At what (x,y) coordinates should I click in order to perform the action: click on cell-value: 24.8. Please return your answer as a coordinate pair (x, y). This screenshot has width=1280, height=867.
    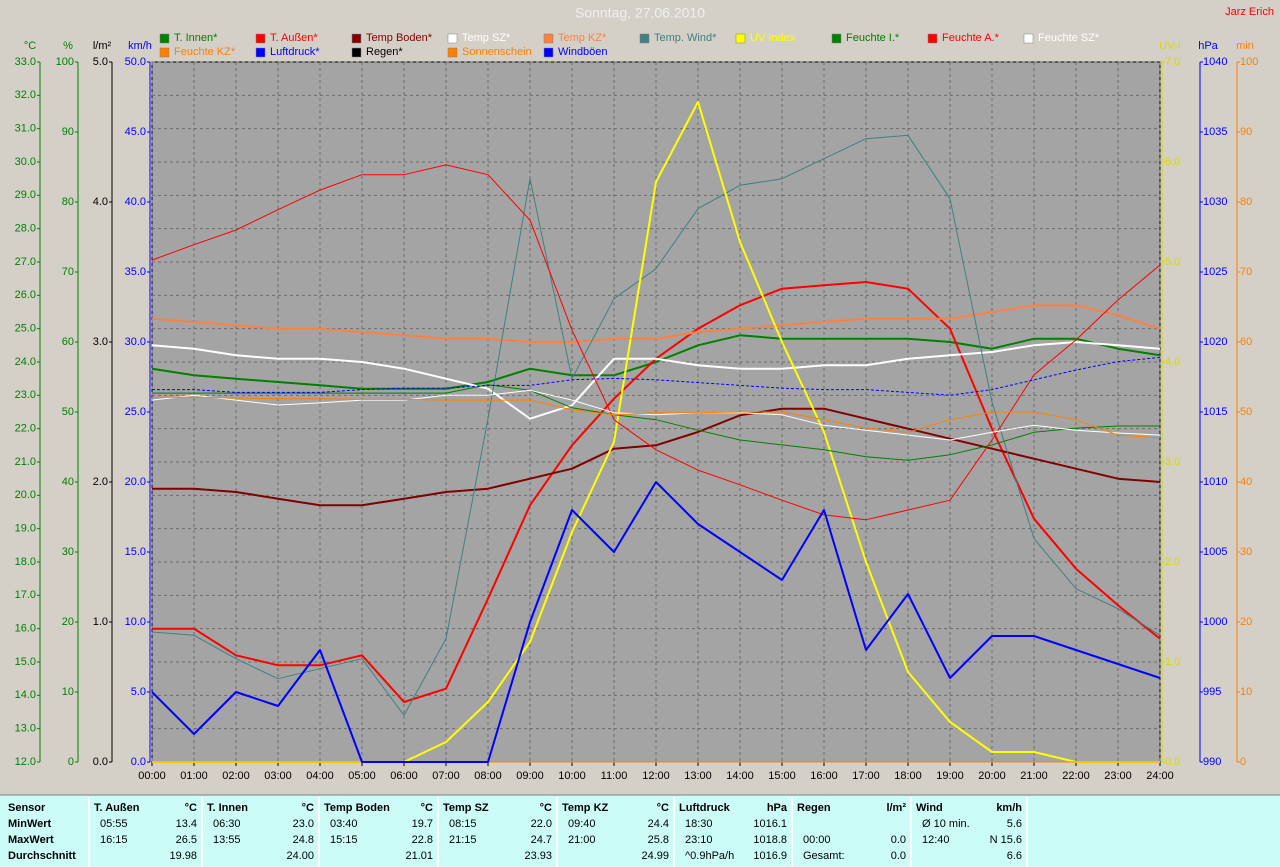
    Looking at the image, I should click on (303, 840).